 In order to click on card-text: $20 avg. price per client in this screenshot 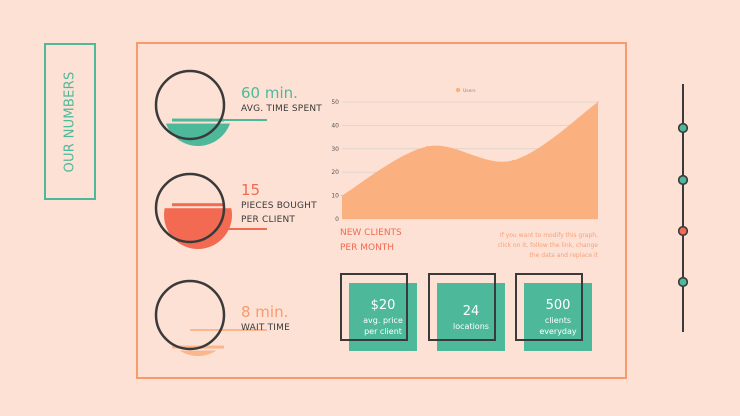, I will do `click(383, 317)`.